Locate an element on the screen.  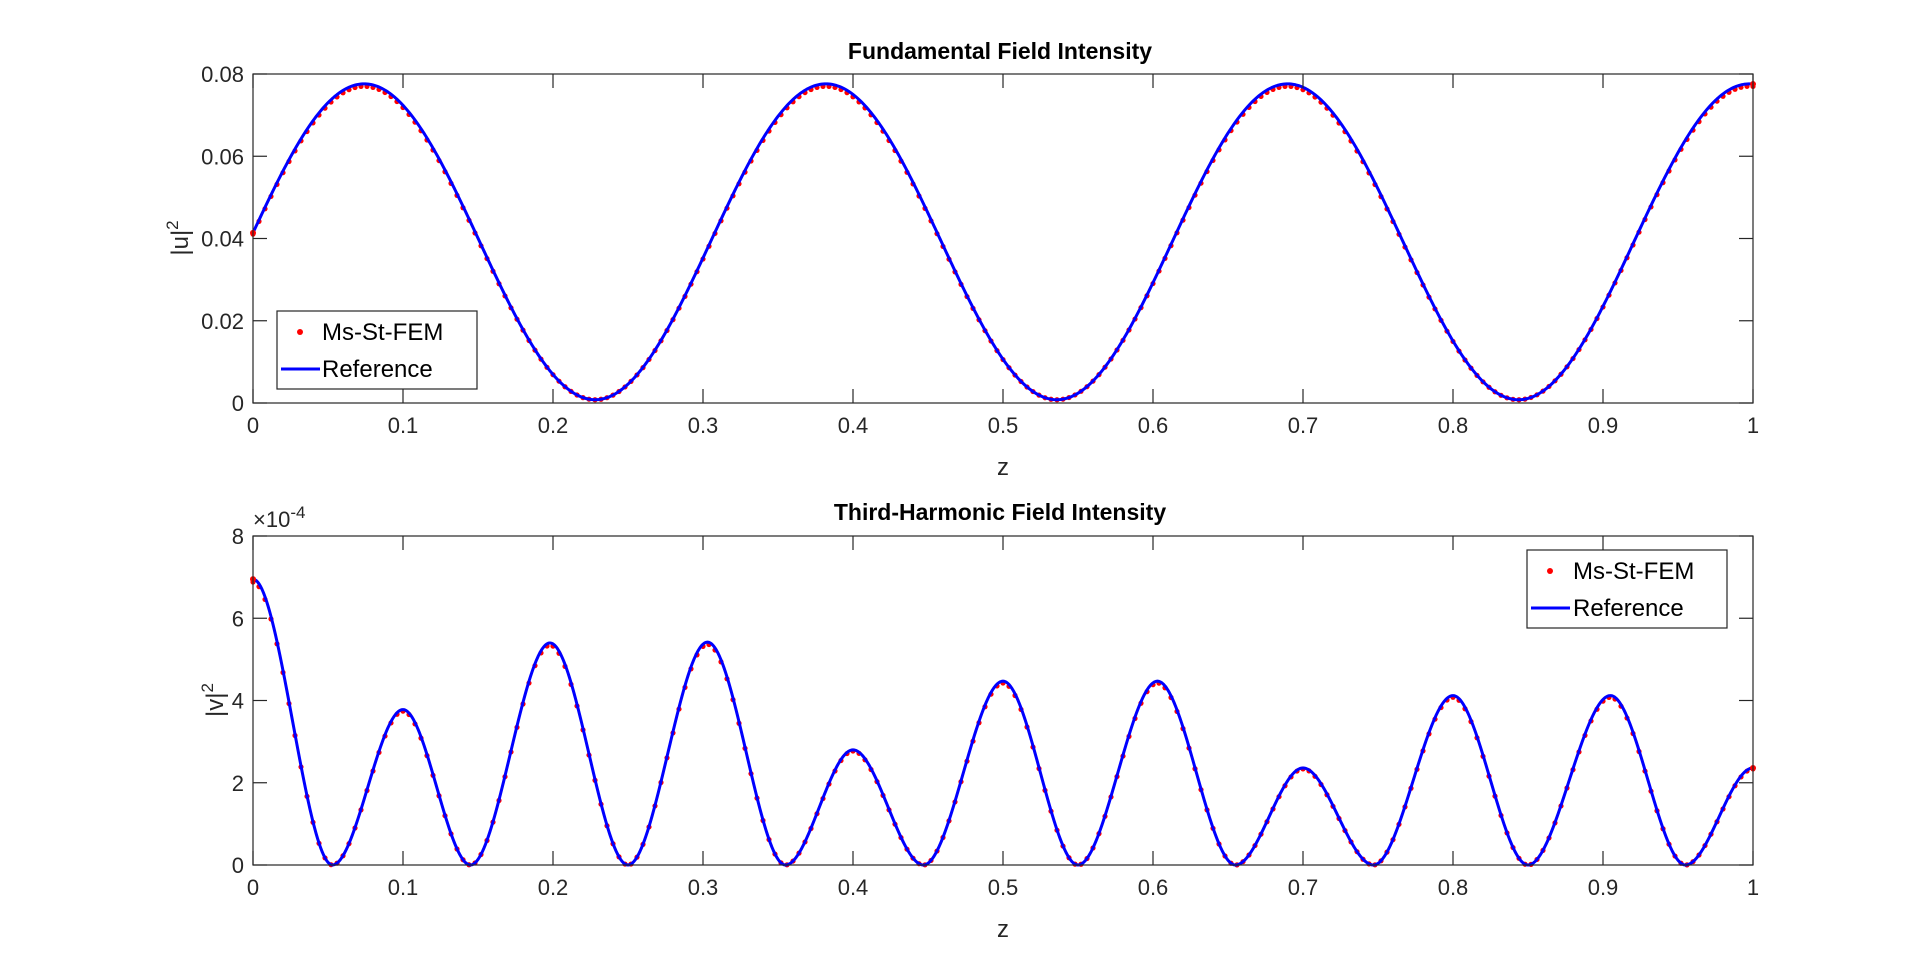
fundamental-y-axis-label-superscript: 2 is located at coordinates (172, 224).